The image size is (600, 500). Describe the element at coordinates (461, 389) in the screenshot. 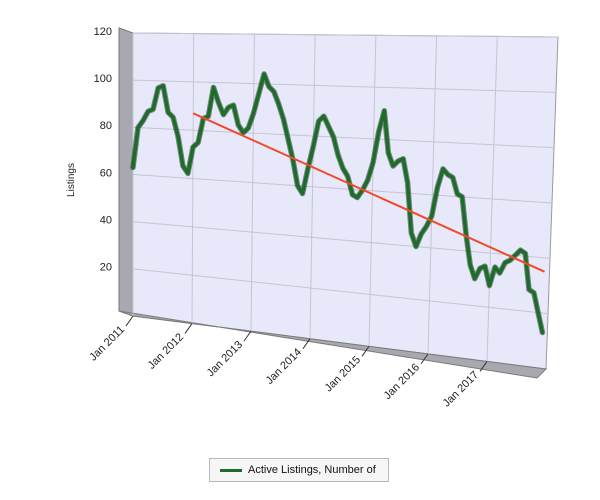

I see `x-tick-label: Jan 2017` at that location.